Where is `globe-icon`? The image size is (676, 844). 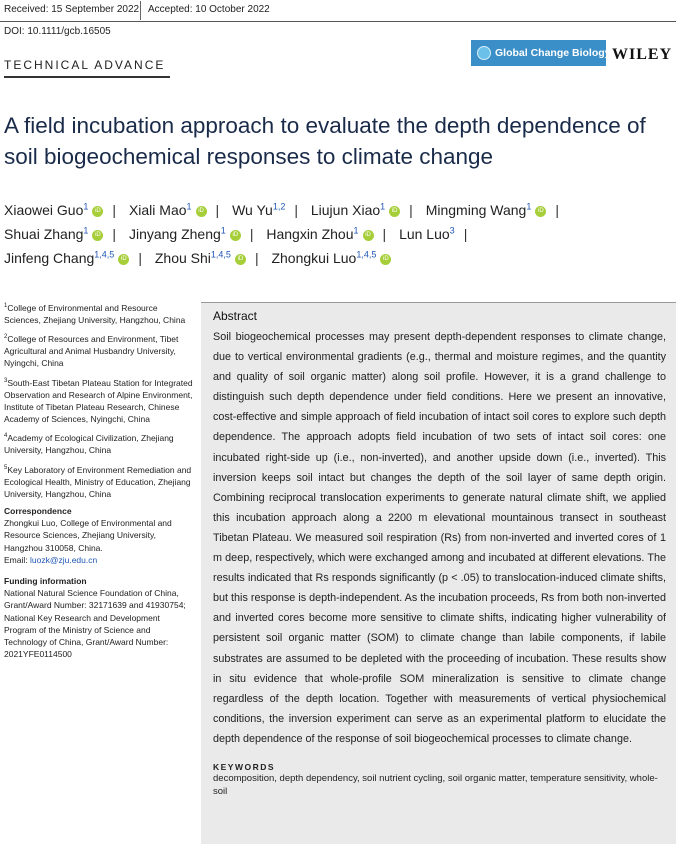 globe-icon is located at coordinates (484, 53).